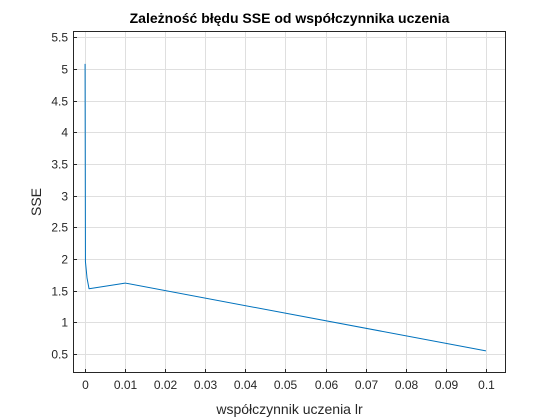  I want to click on y-tick-label: 4.5, so click(59, 102).